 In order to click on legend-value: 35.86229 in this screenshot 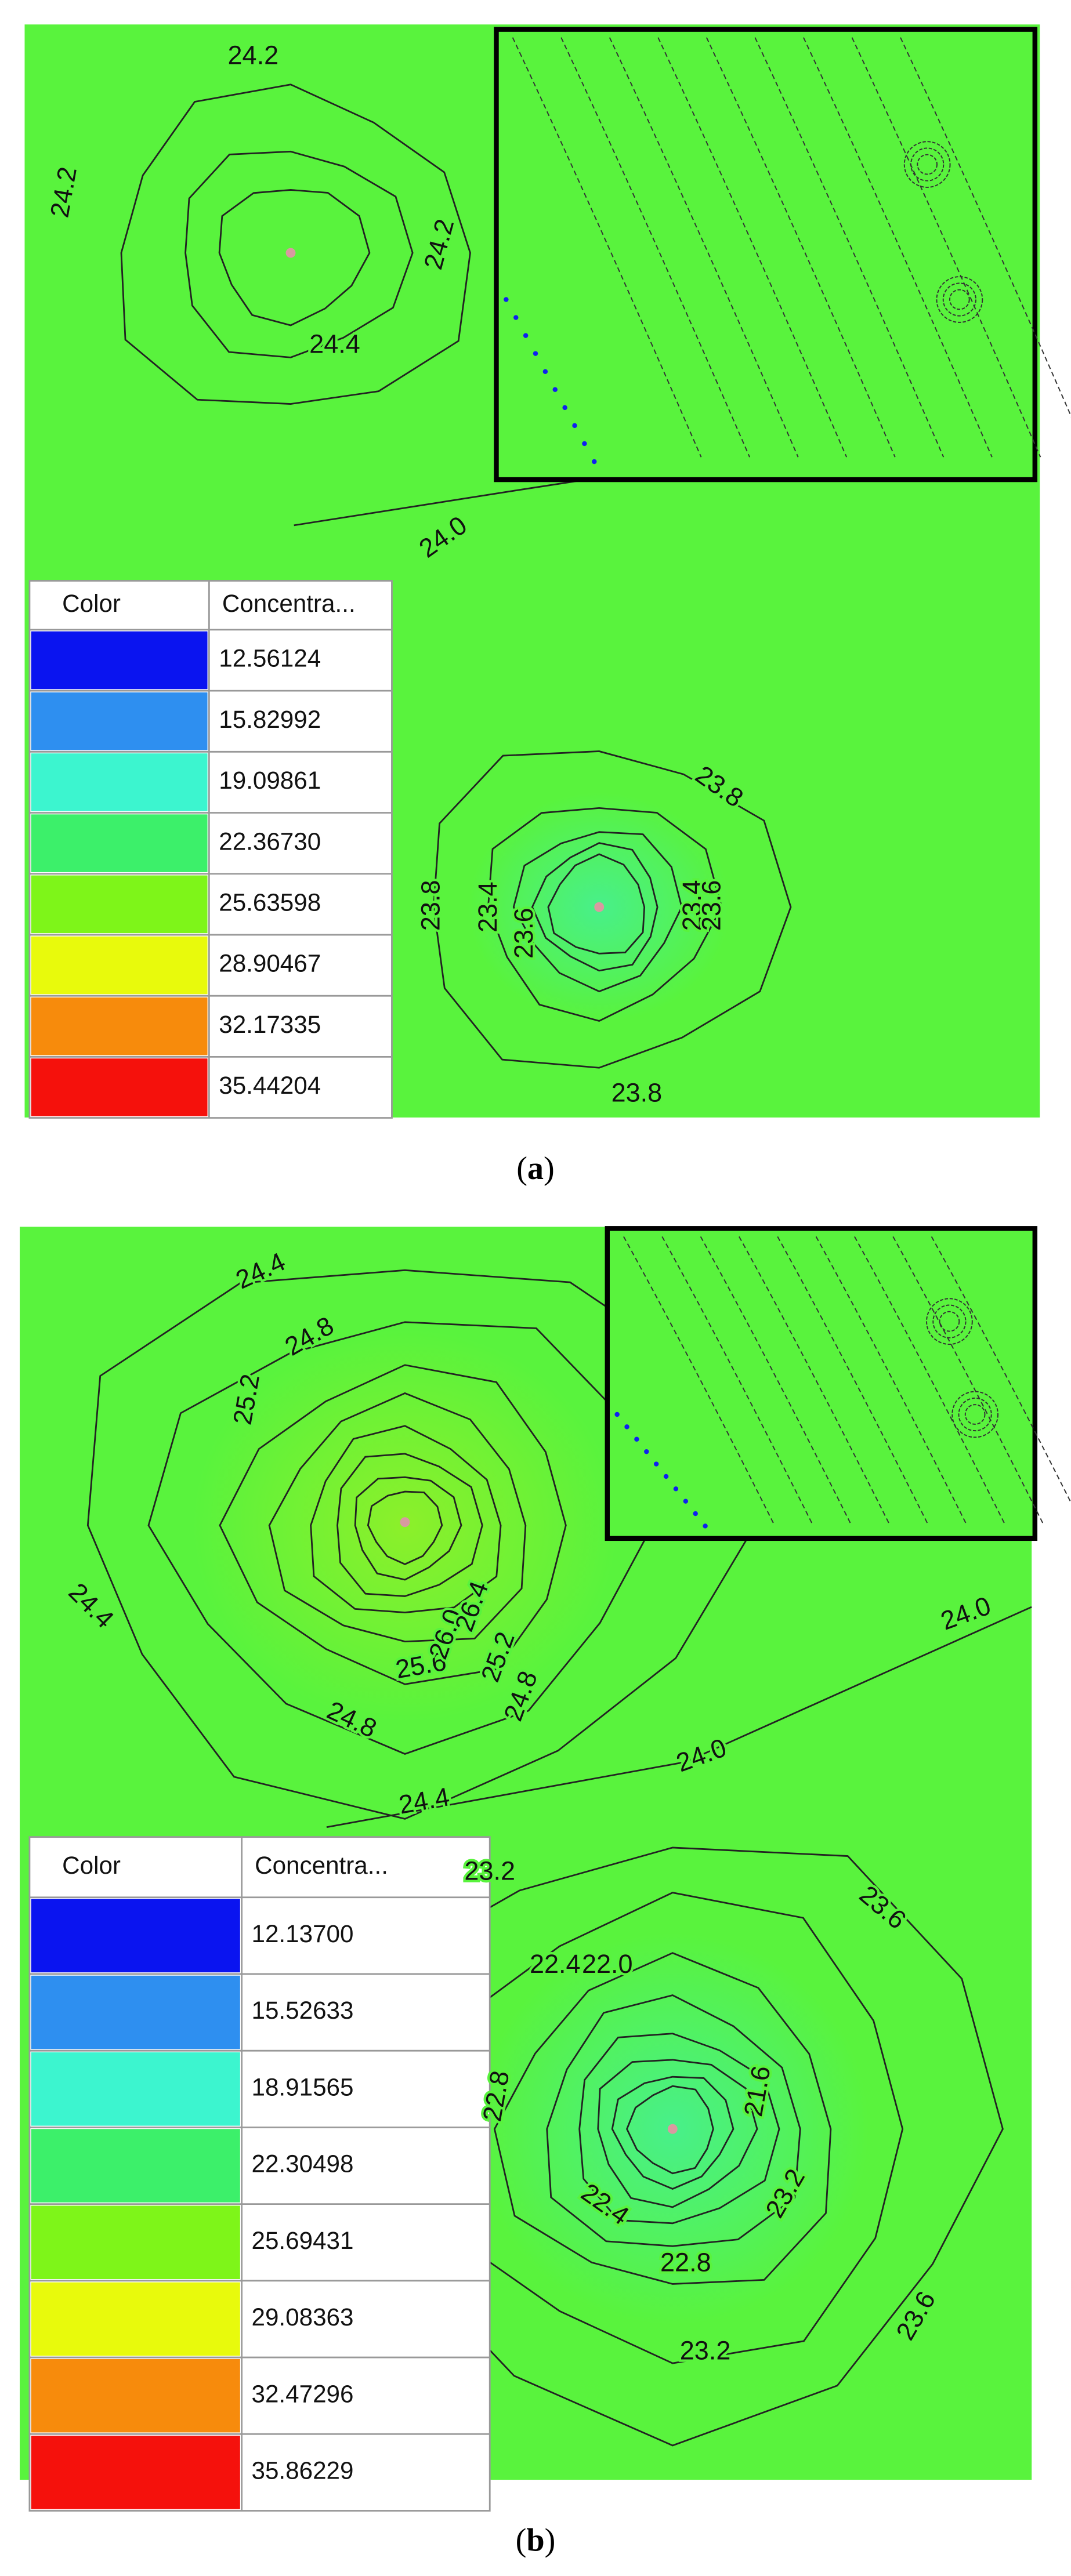, I will do `click(303, 2470)`.